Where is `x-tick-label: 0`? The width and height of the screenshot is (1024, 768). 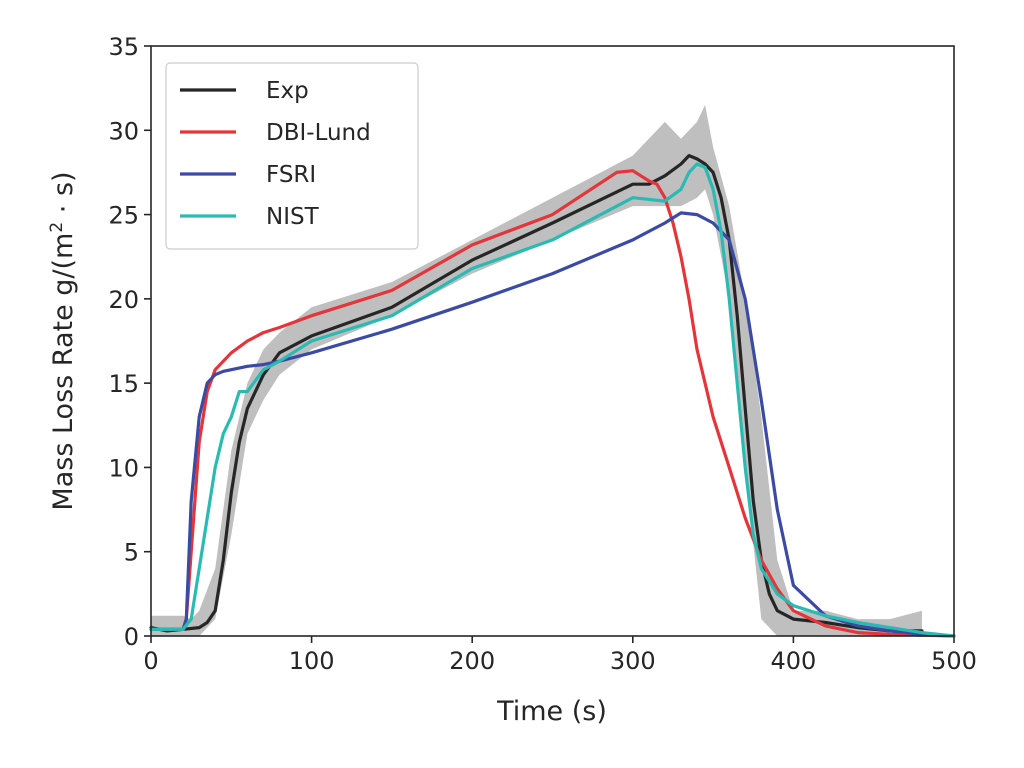 x-tick-label: 0 is located at coordinates (150, 661).